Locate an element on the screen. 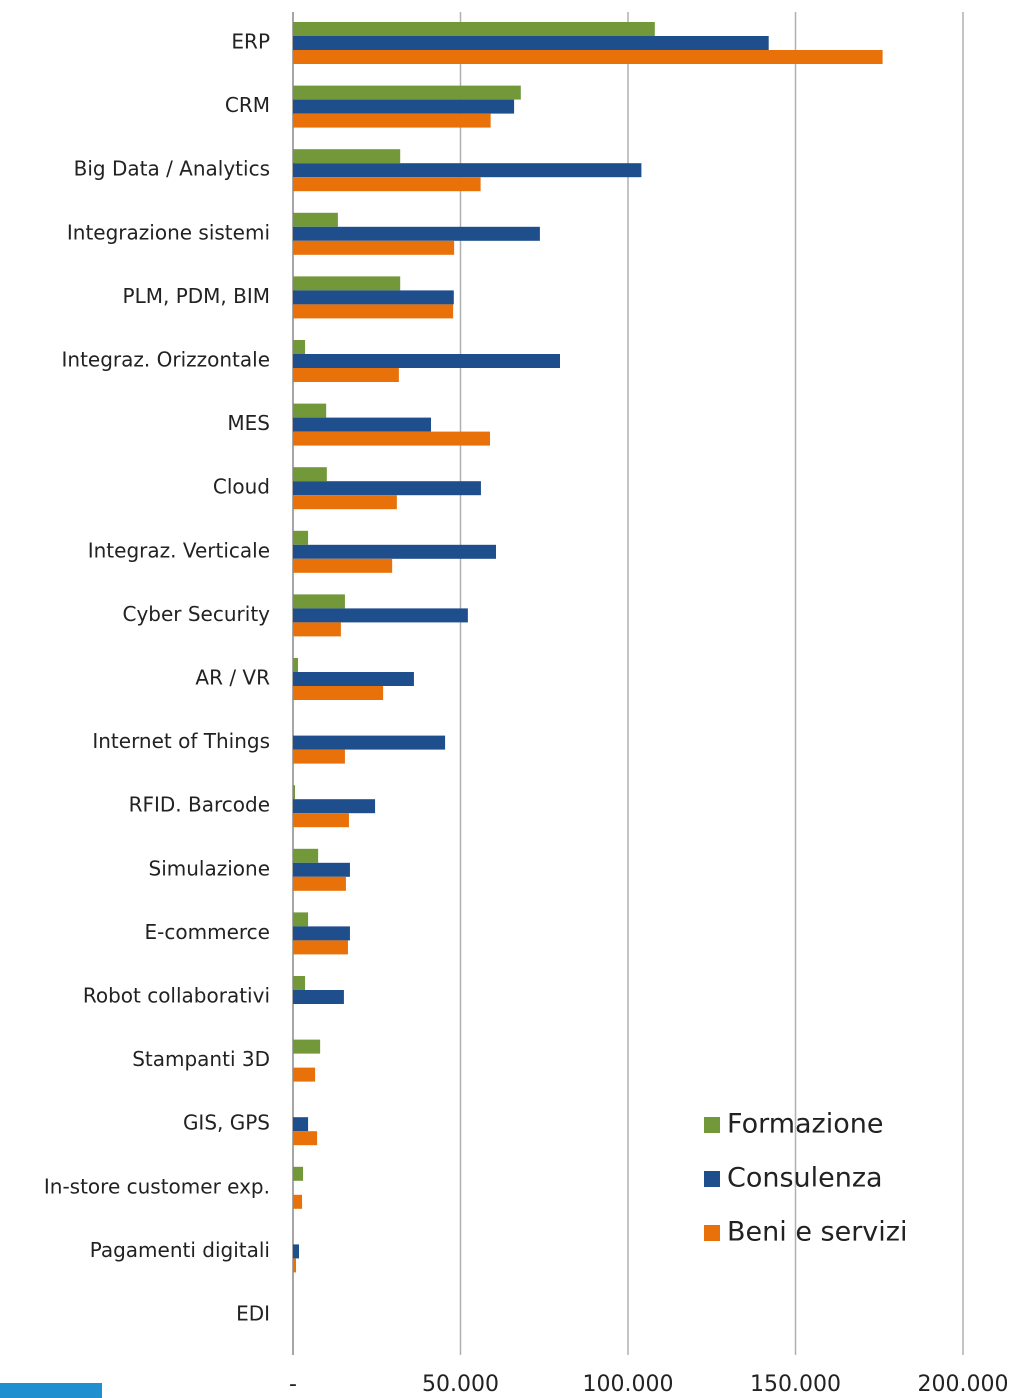 This screenshot has width=1020, height=1398. y-tick-label: GIS, GPS is located at coordinates (226, 1123).